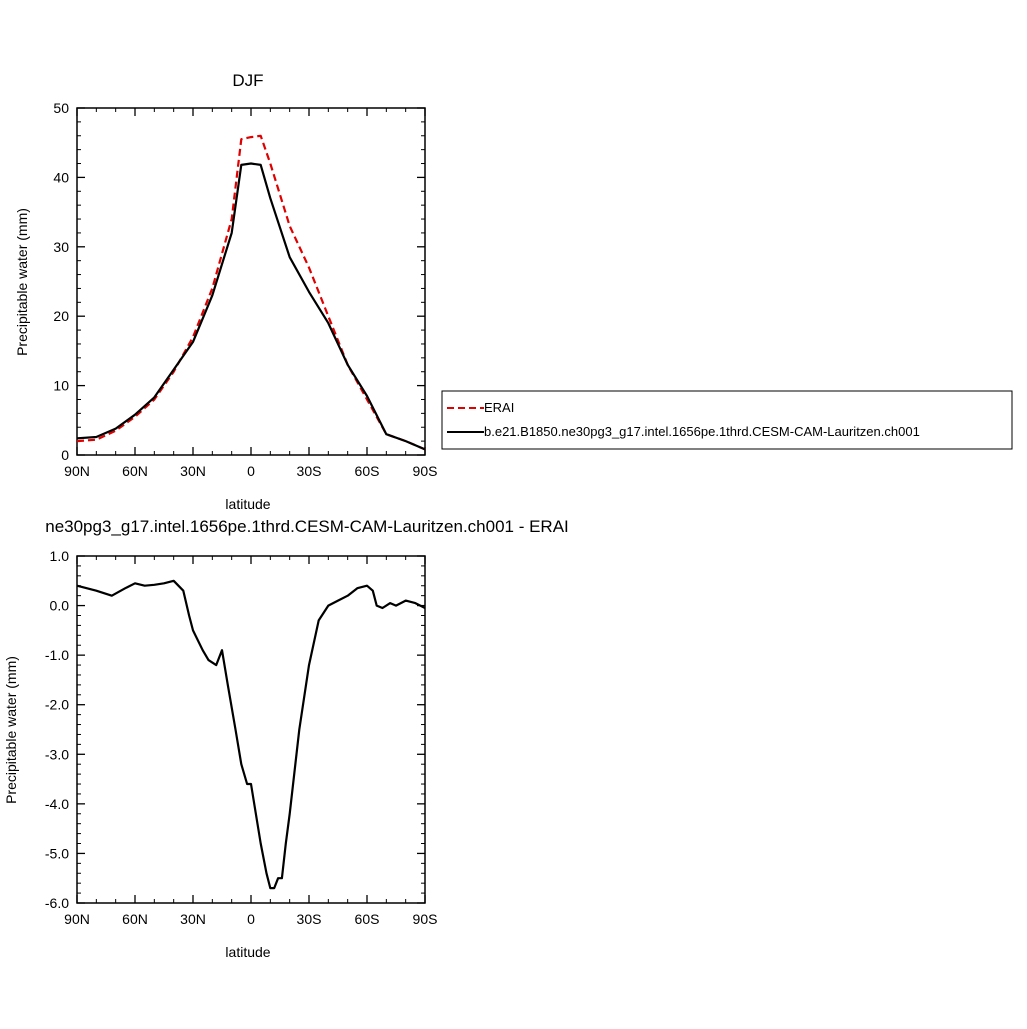  I want to click on bottom-y-axis-label: Precipitable water (mm), so click(11, 730).